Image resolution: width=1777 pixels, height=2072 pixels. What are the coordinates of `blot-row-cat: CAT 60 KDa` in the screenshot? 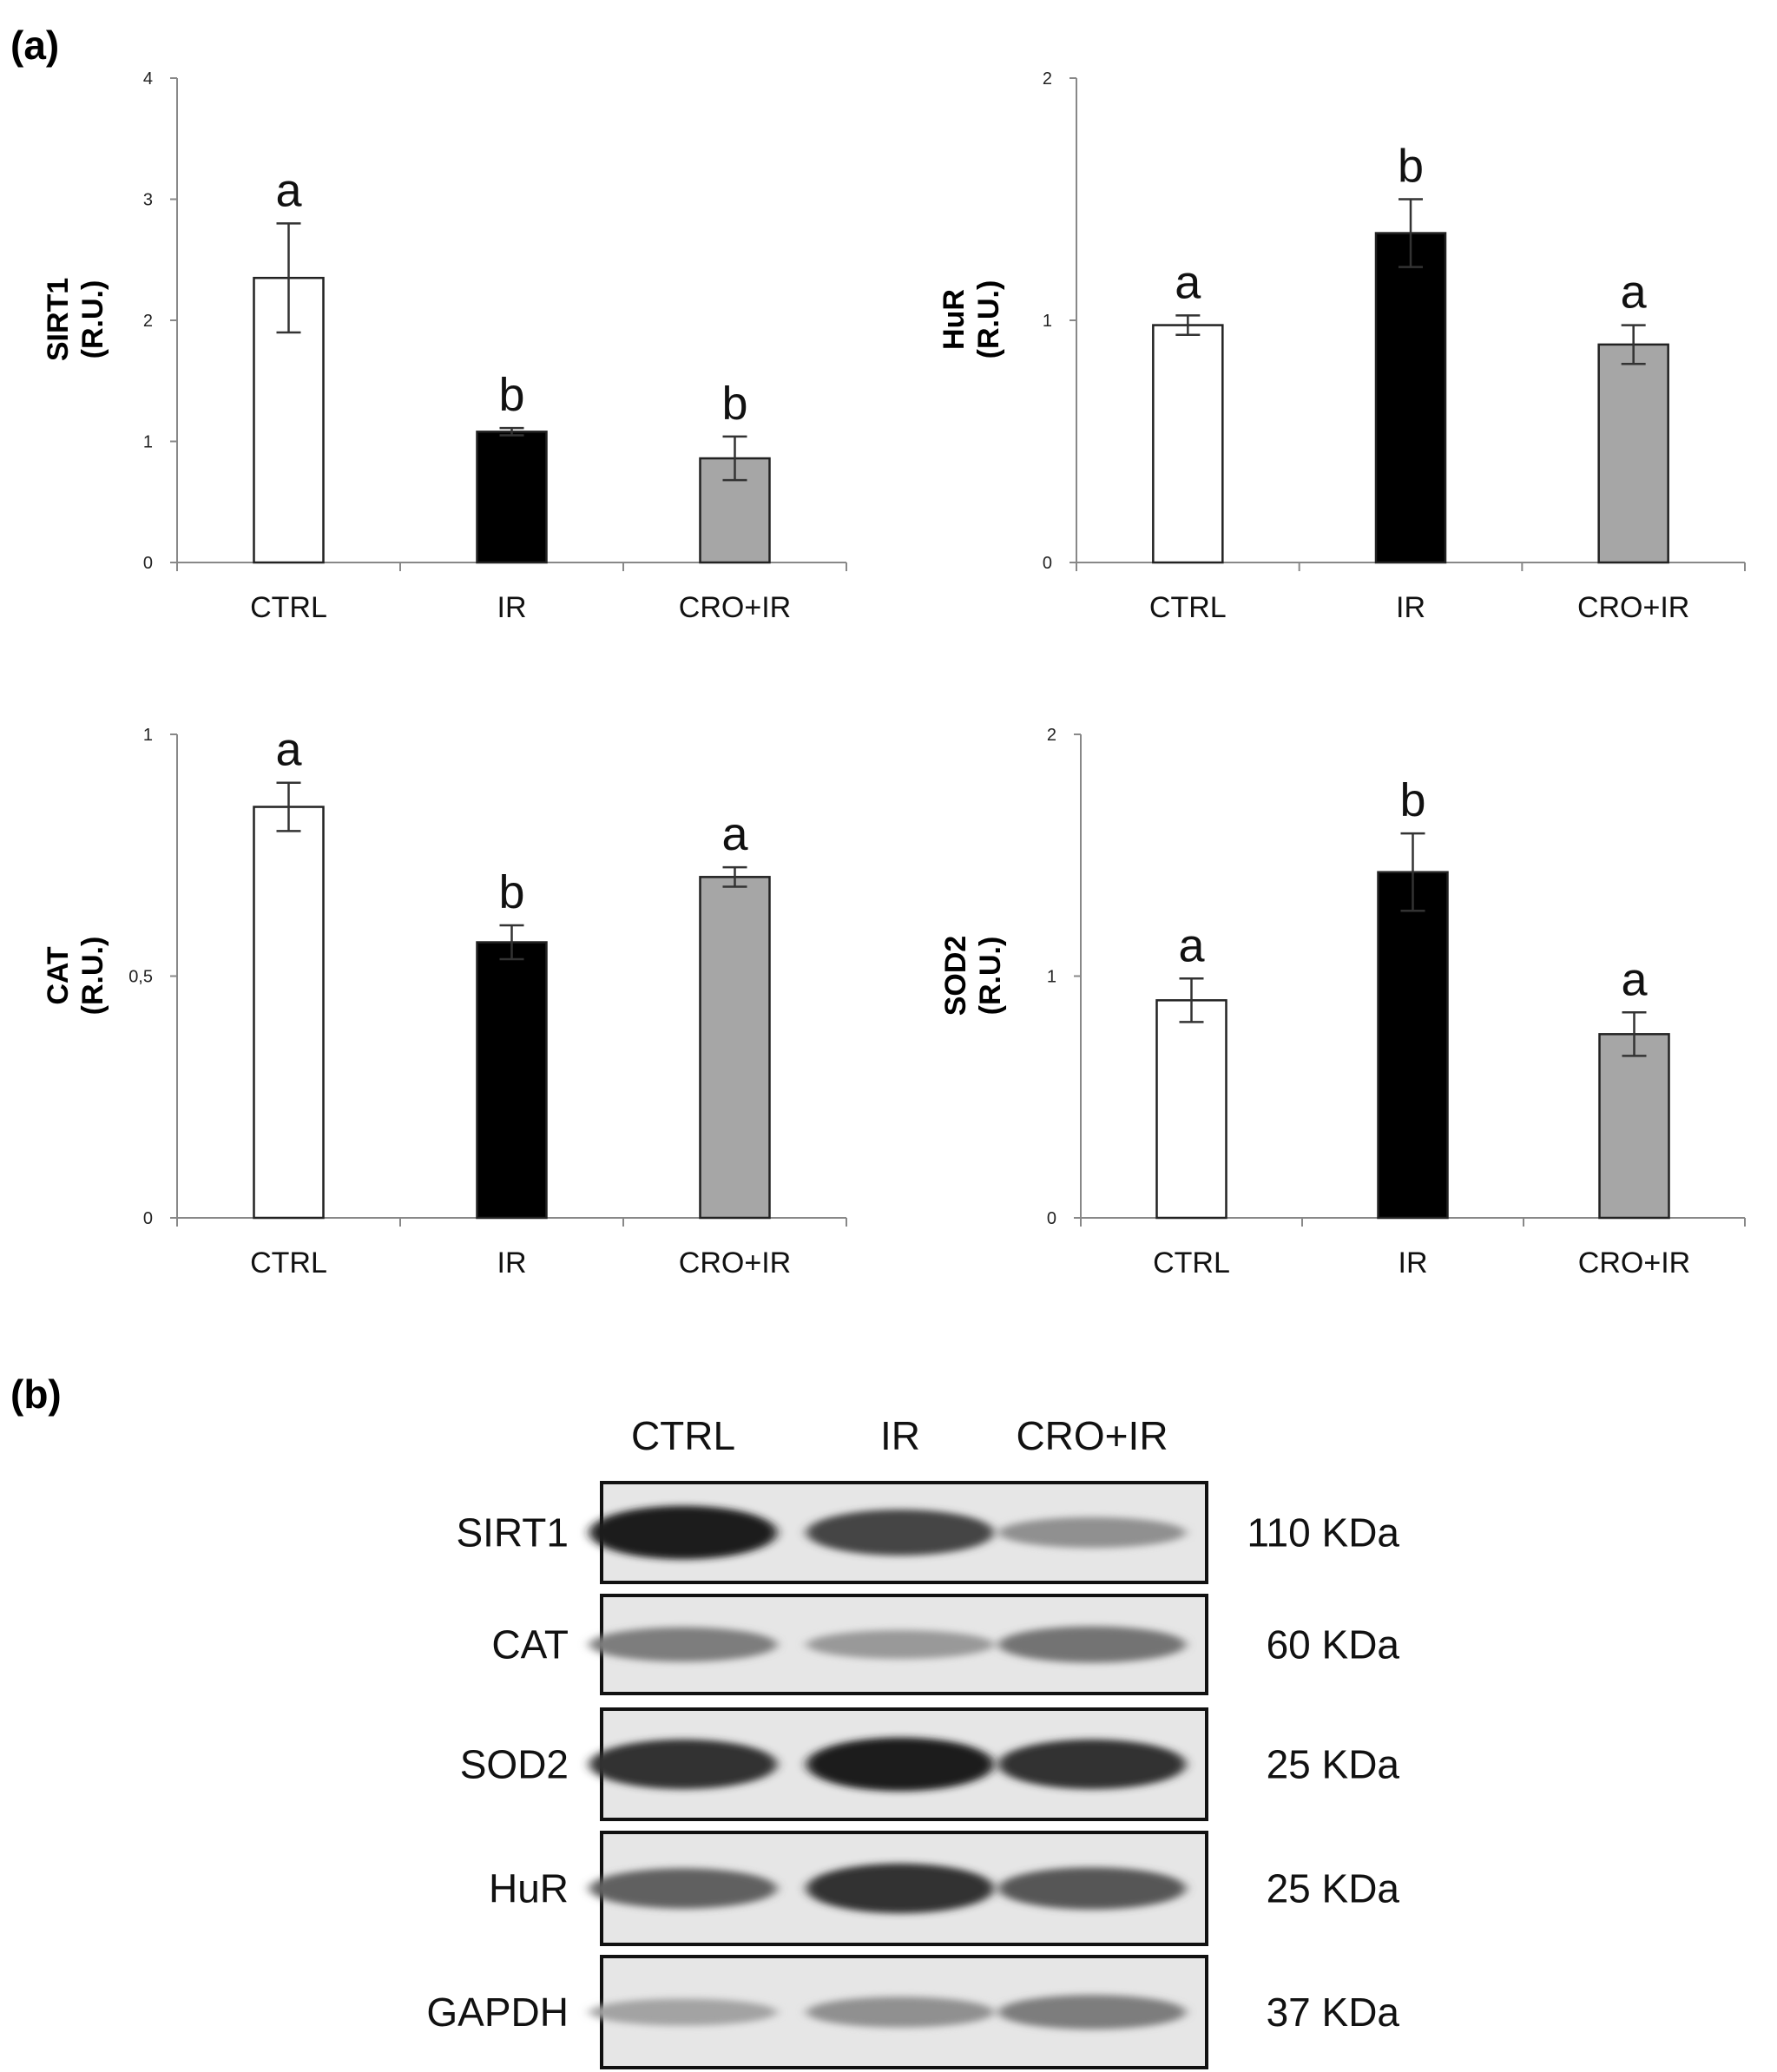 It's located at (945, 1644).